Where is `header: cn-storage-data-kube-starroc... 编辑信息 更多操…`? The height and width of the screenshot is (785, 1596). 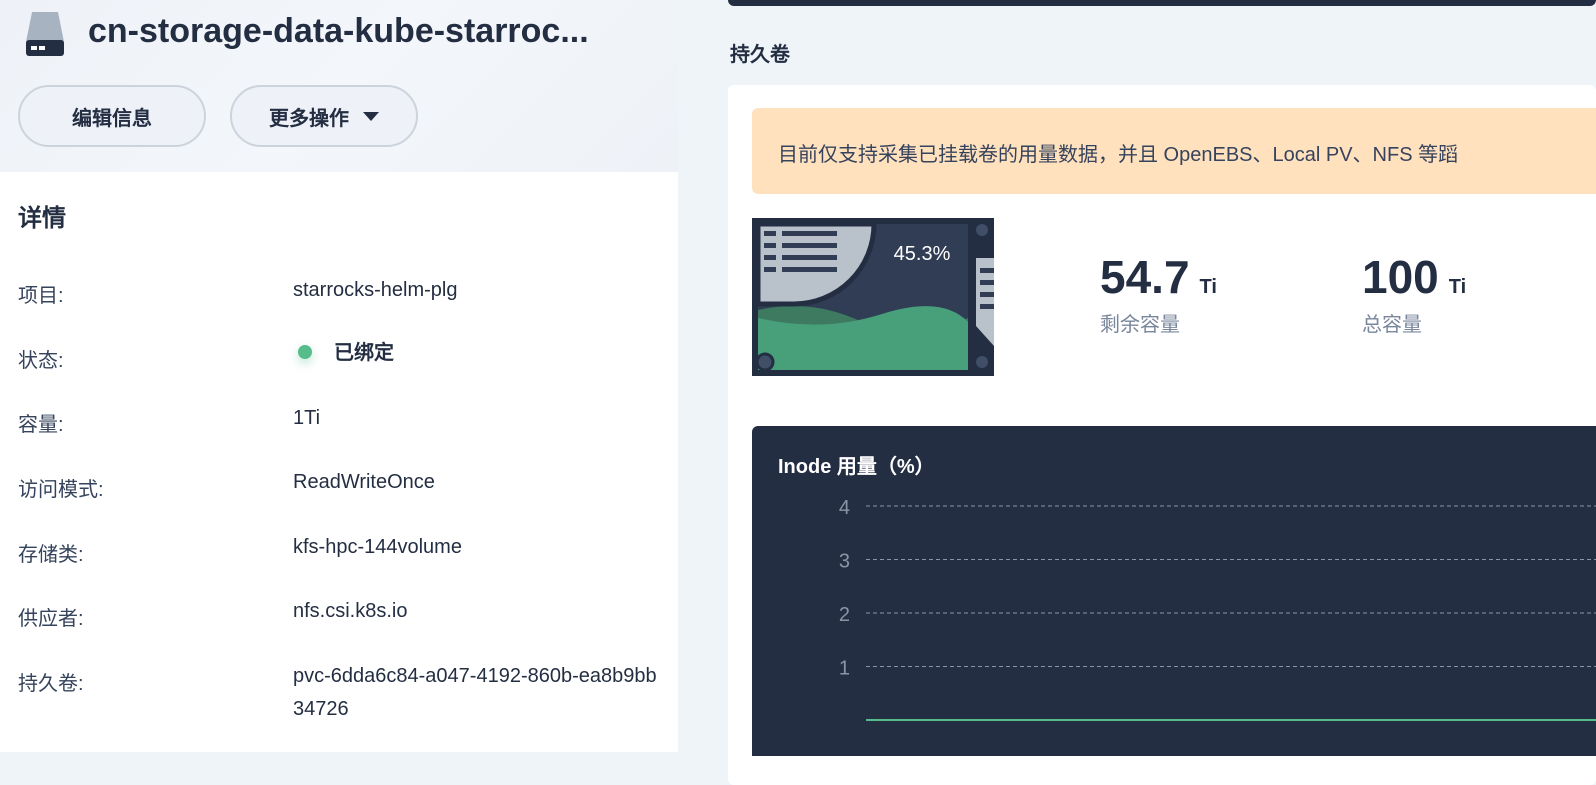
header: cn-storage-data-kube-starroc... 编辑信息 更多操… is located at coordinates (339, 86).